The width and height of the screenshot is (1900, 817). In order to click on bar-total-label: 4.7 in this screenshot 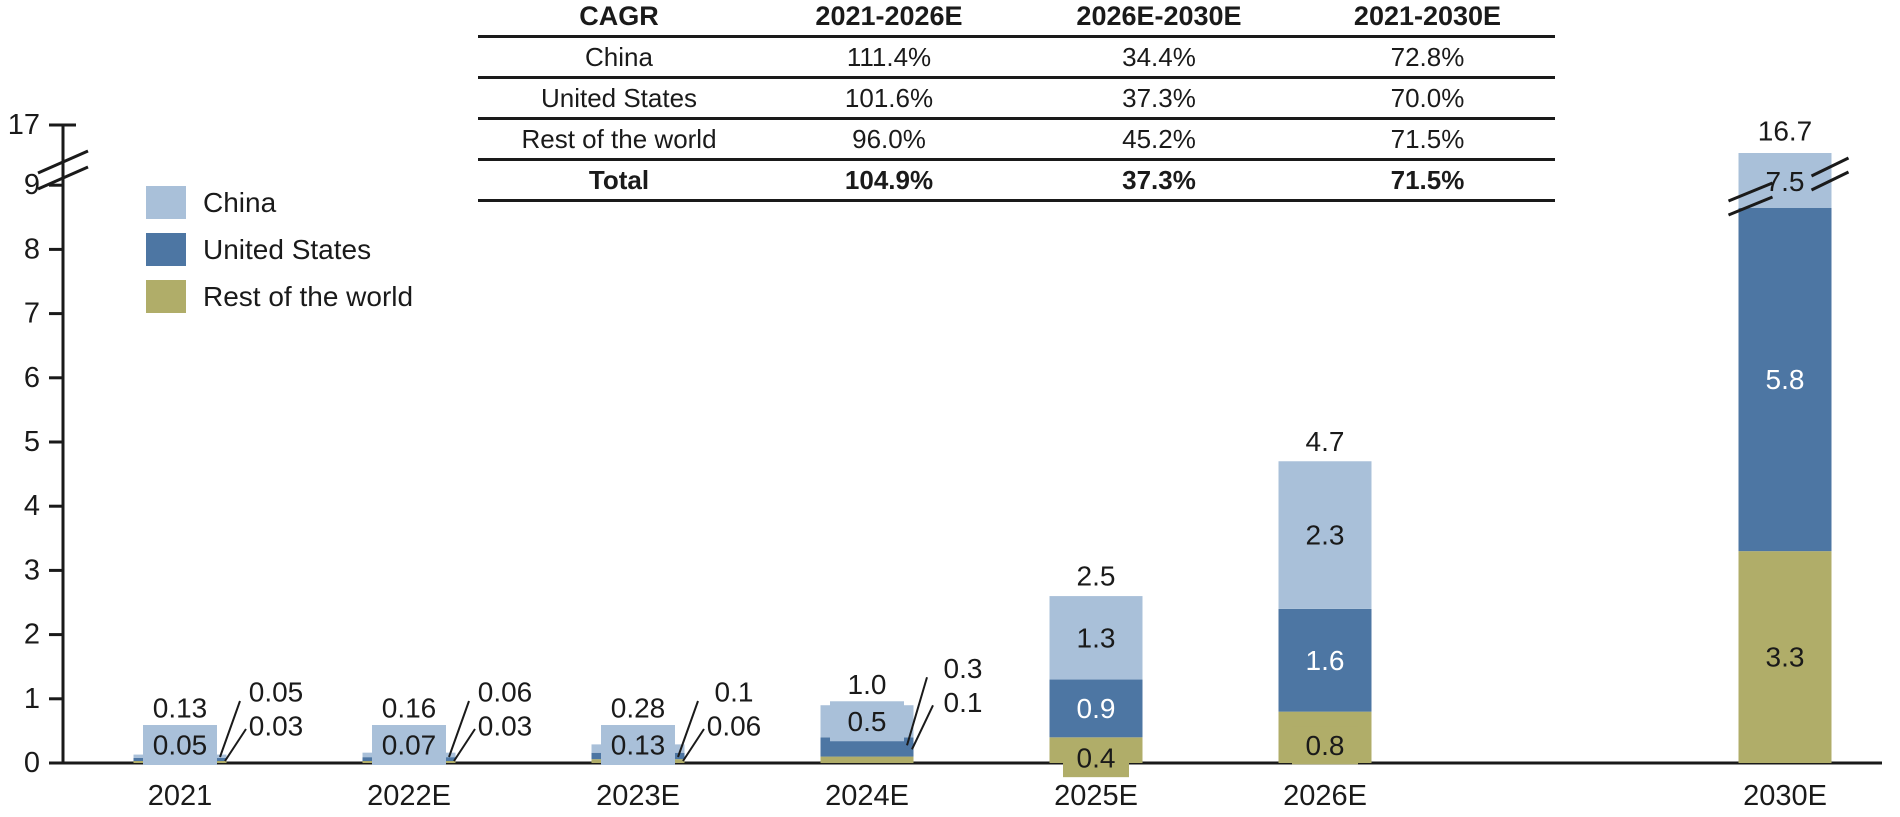, I will do `click(1325, 441)`.